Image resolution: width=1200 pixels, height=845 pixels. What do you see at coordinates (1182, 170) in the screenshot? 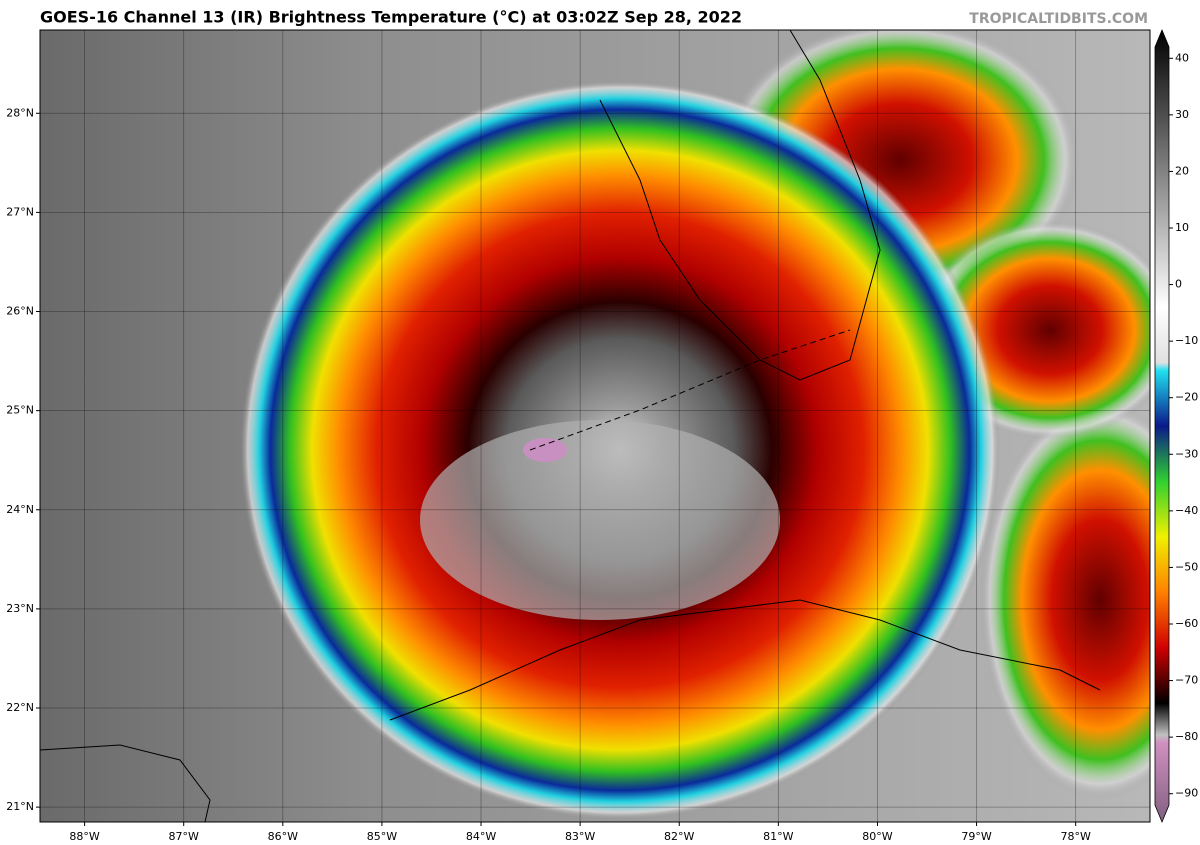
I see `colorbar-tick-label: 20` at bounding box center [1182, 170].